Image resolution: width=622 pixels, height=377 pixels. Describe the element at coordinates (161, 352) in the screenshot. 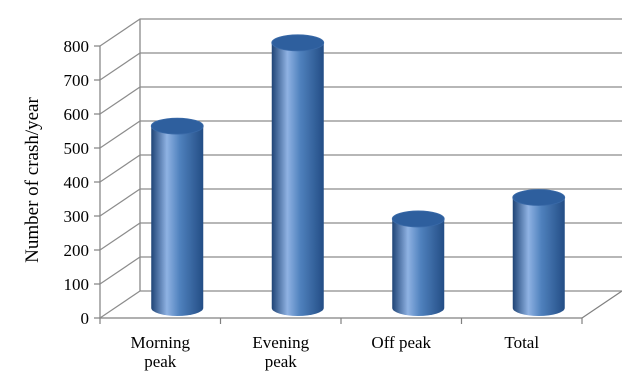

I see `x-category-label: Morning peak` at that location.